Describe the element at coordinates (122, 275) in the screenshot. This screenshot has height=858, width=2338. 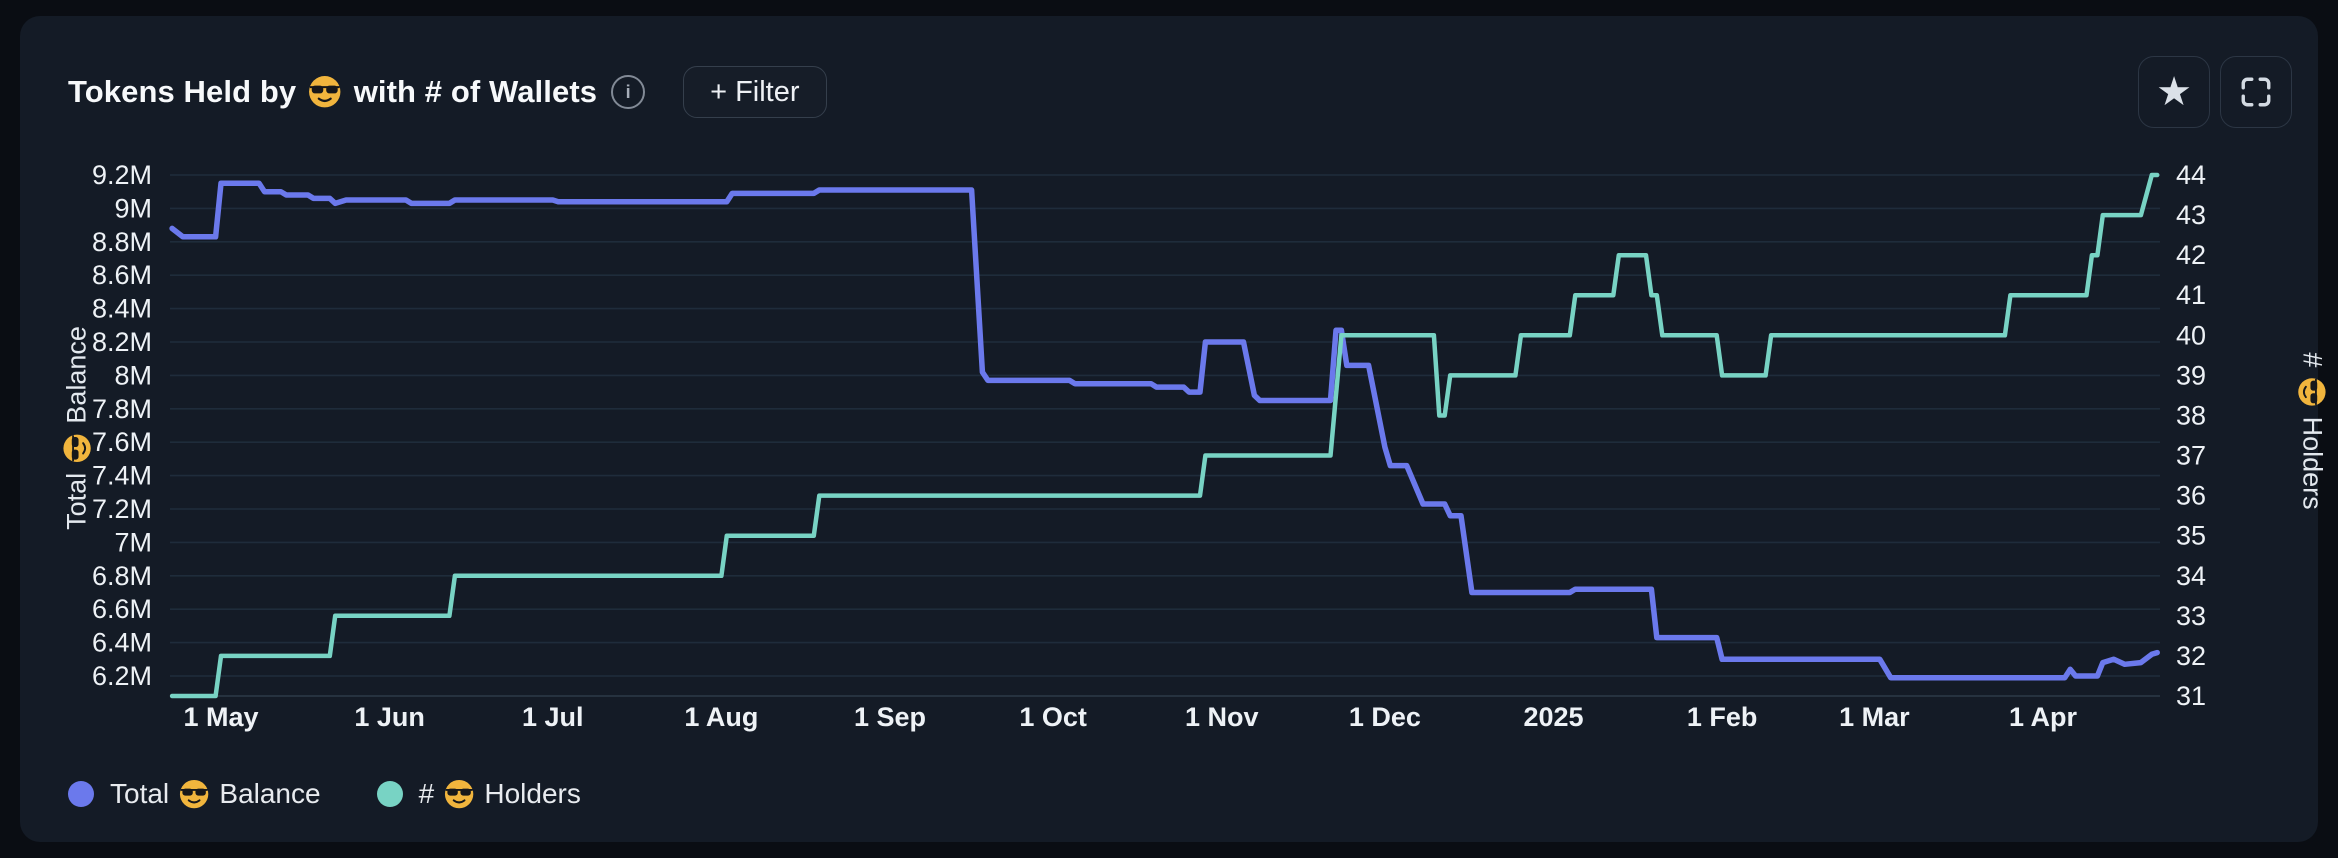
I see `left-axis-tick: 8.6M` at that location.